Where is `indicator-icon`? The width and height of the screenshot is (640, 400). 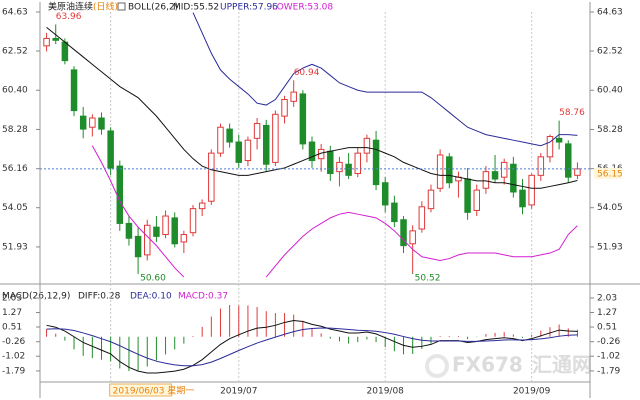
indicator-icon is located at coordinates (121, 6).